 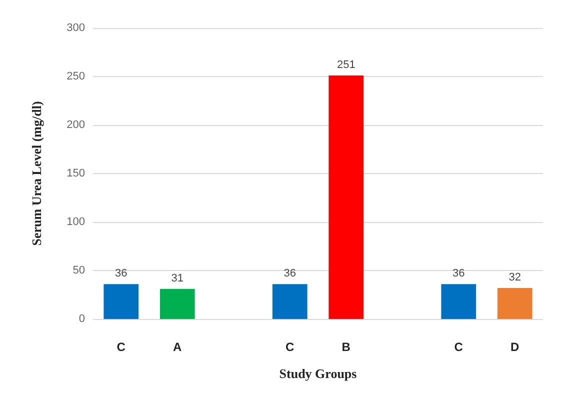 I want to click on x-tick-label: D, so click(x=515, y=347).